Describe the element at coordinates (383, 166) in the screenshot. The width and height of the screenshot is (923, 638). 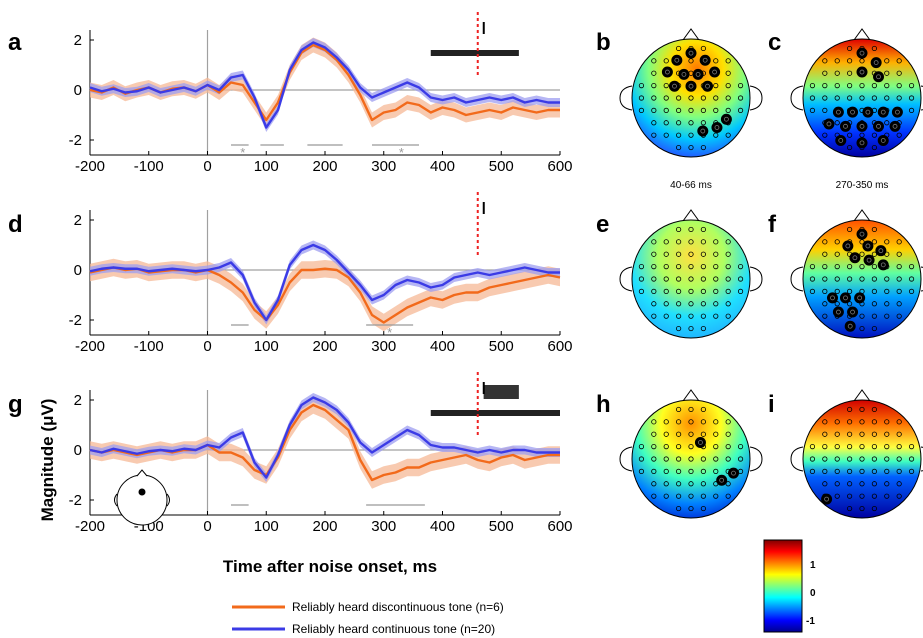
I see `x-tick-label: 300` at that location.